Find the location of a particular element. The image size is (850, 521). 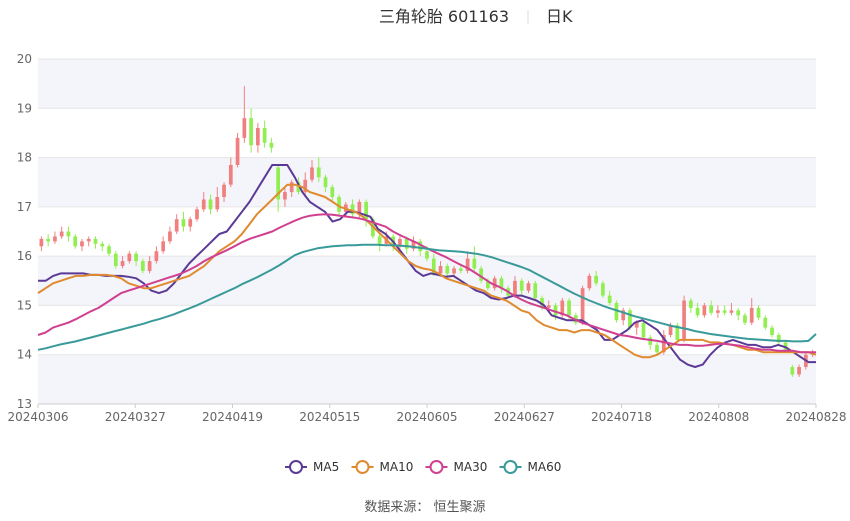

legend-label-ma5: MA5 is located at coordinates (326, 467).